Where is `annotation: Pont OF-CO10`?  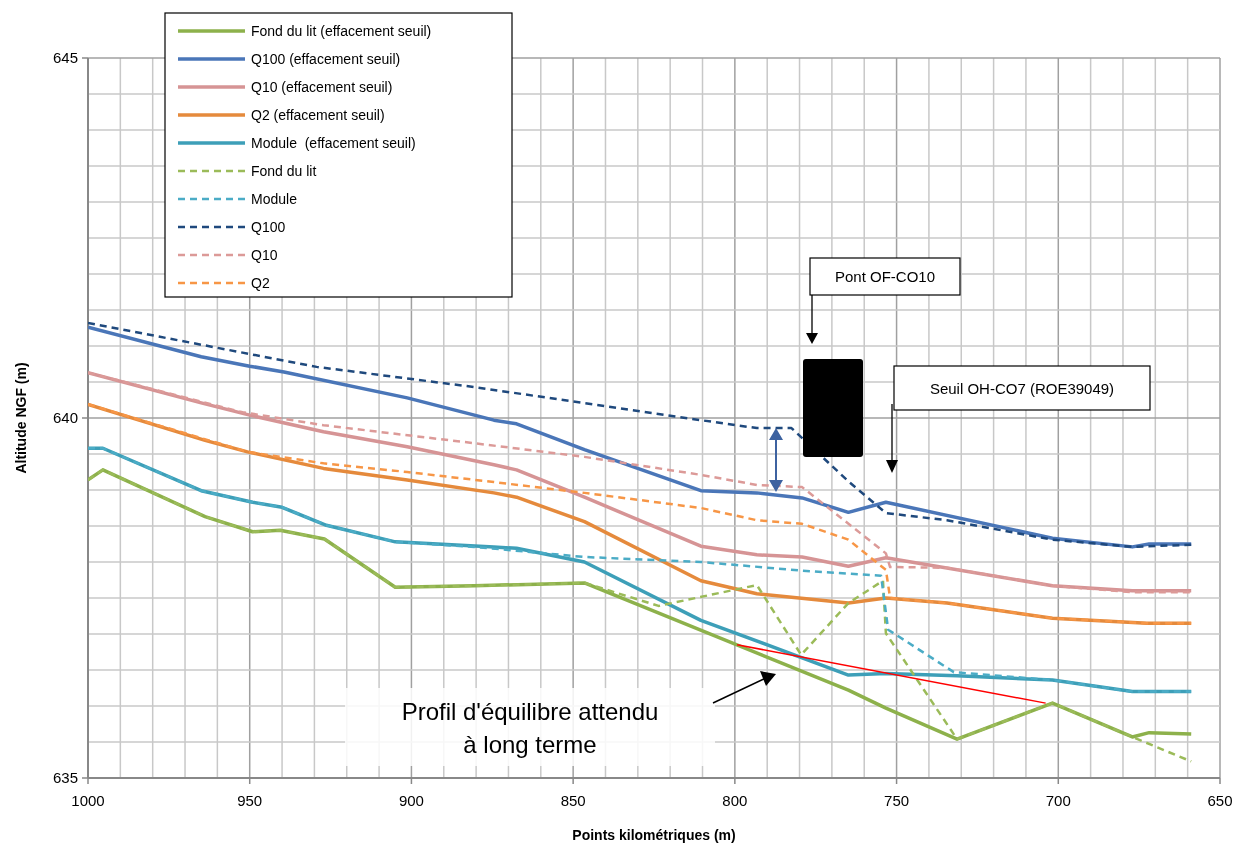 annotation: Pont OF-CO10 is located at coordinates (885, 276).